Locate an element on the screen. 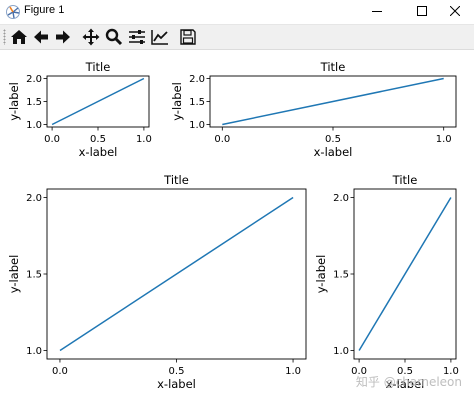  edit-axes-icon is located at coordinates (159, 37).